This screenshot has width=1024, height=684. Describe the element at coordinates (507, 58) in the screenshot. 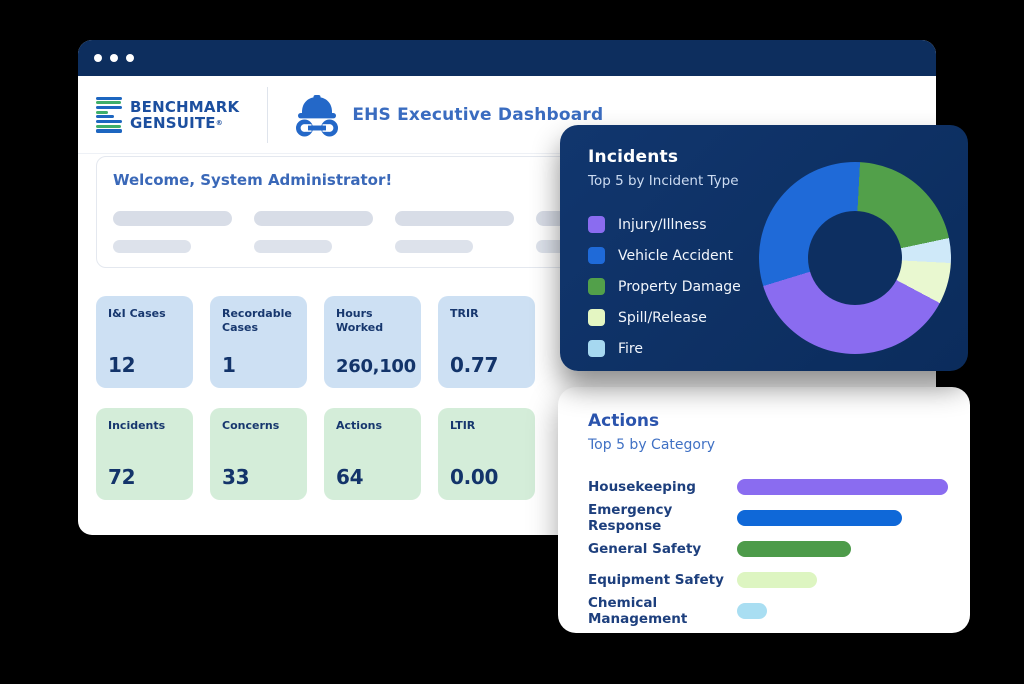

I see `window-titlebar` at that location.